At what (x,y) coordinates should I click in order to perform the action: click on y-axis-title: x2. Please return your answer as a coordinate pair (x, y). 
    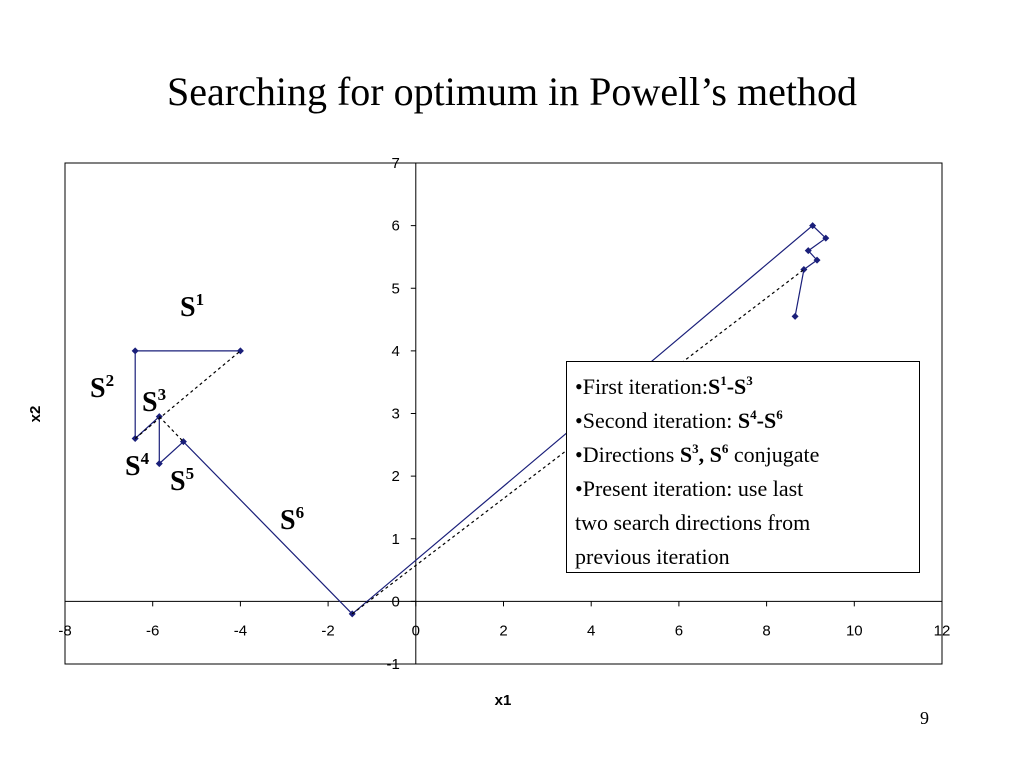
    Looking at the image, I should click on (35, 414).